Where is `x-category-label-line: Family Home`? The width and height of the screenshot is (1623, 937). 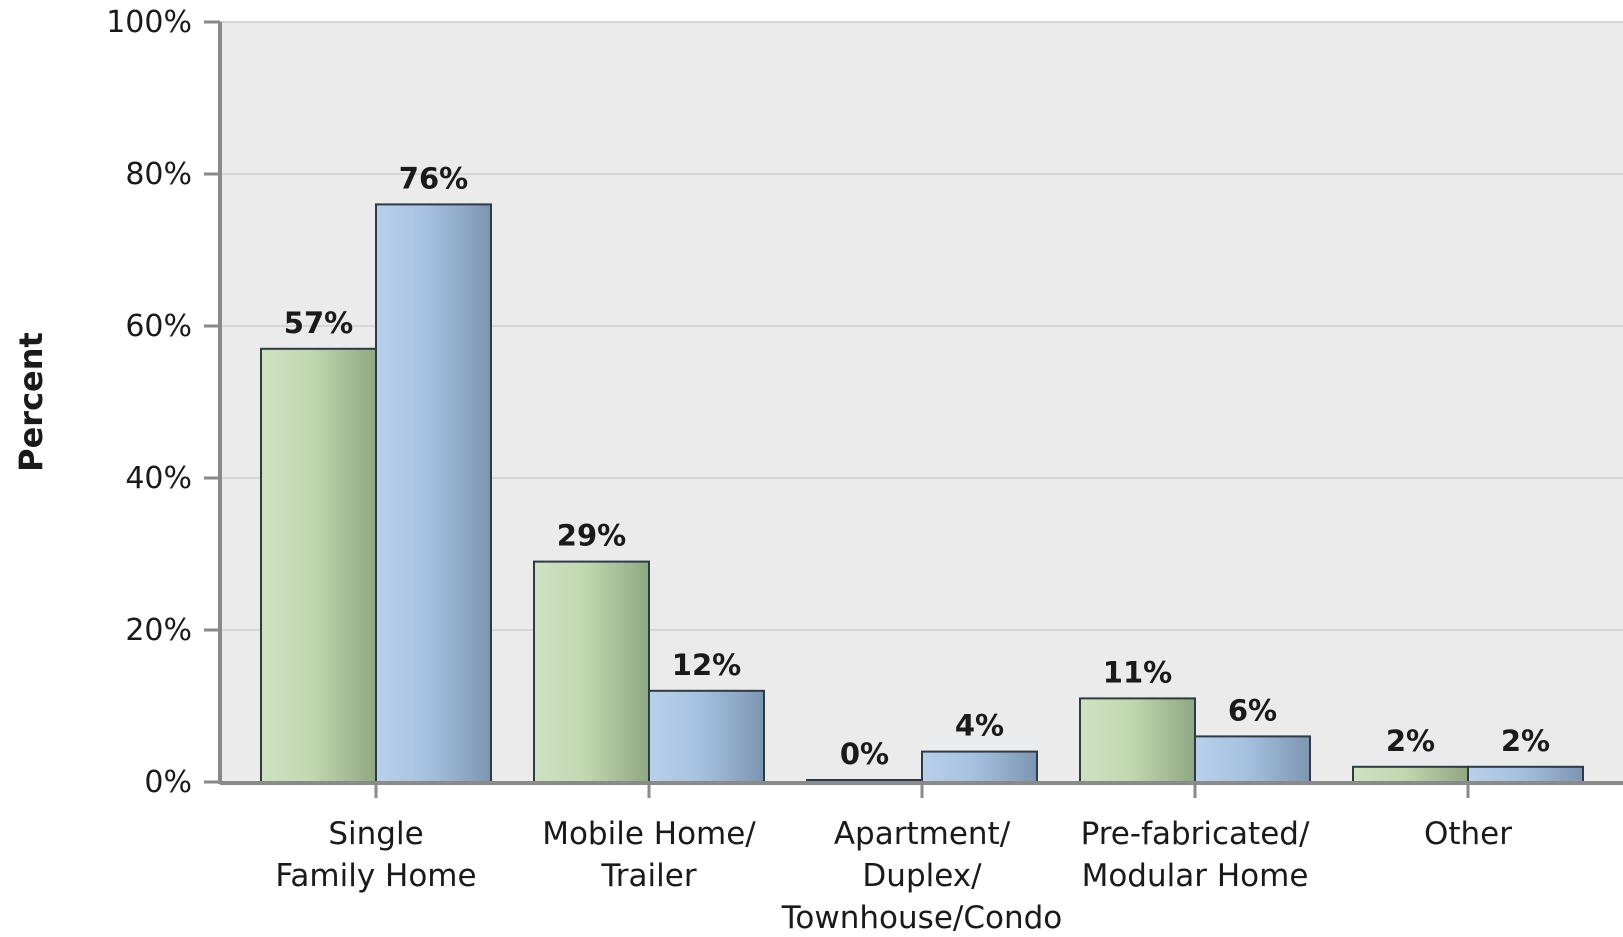 x-category-label-line: Family Home is located at coordinates (375, 876).